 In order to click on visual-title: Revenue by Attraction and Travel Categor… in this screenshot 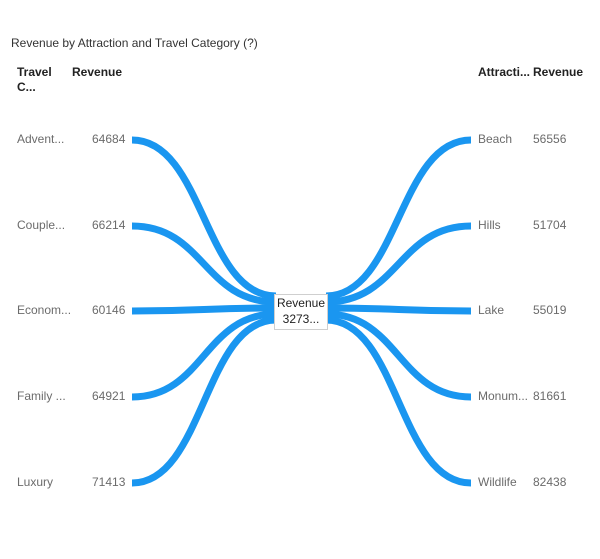, I will do `click(134, 43)`.